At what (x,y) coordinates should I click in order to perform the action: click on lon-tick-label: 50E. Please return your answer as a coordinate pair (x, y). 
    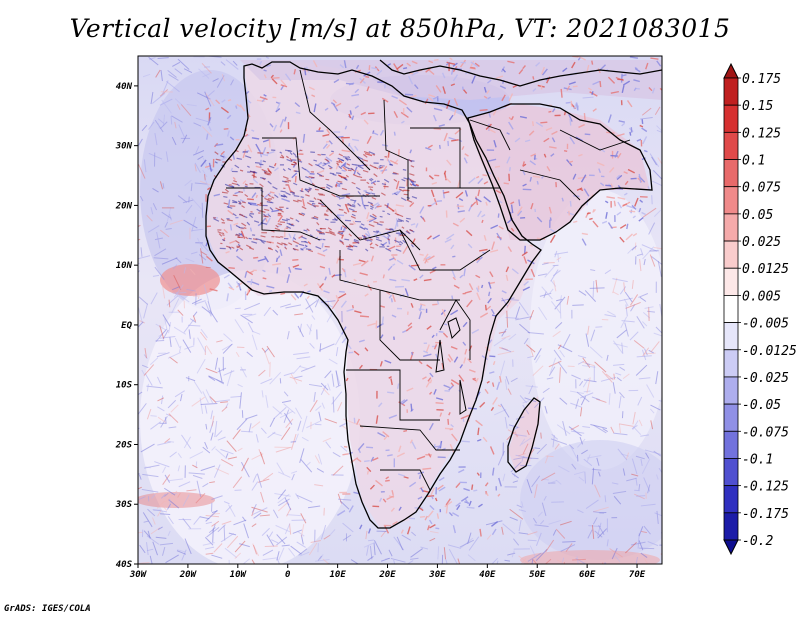
    Looking at the image, I should click on (537, 575).